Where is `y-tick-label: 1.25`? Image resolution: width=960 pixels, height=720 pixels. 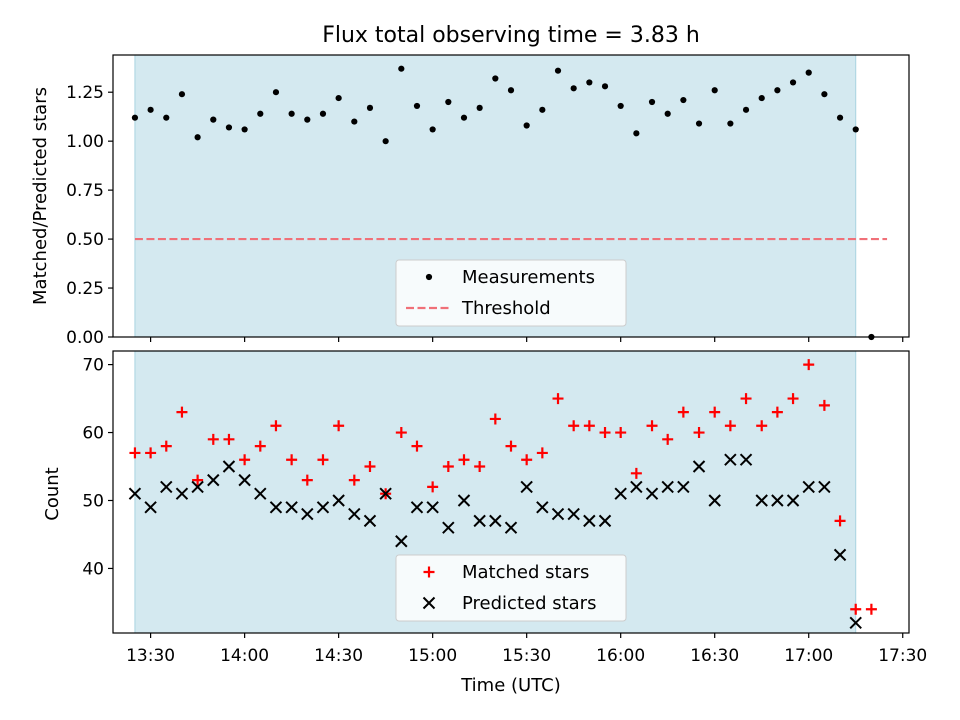
y-tick-label: 1.25 is located at coordinates (85, 93).